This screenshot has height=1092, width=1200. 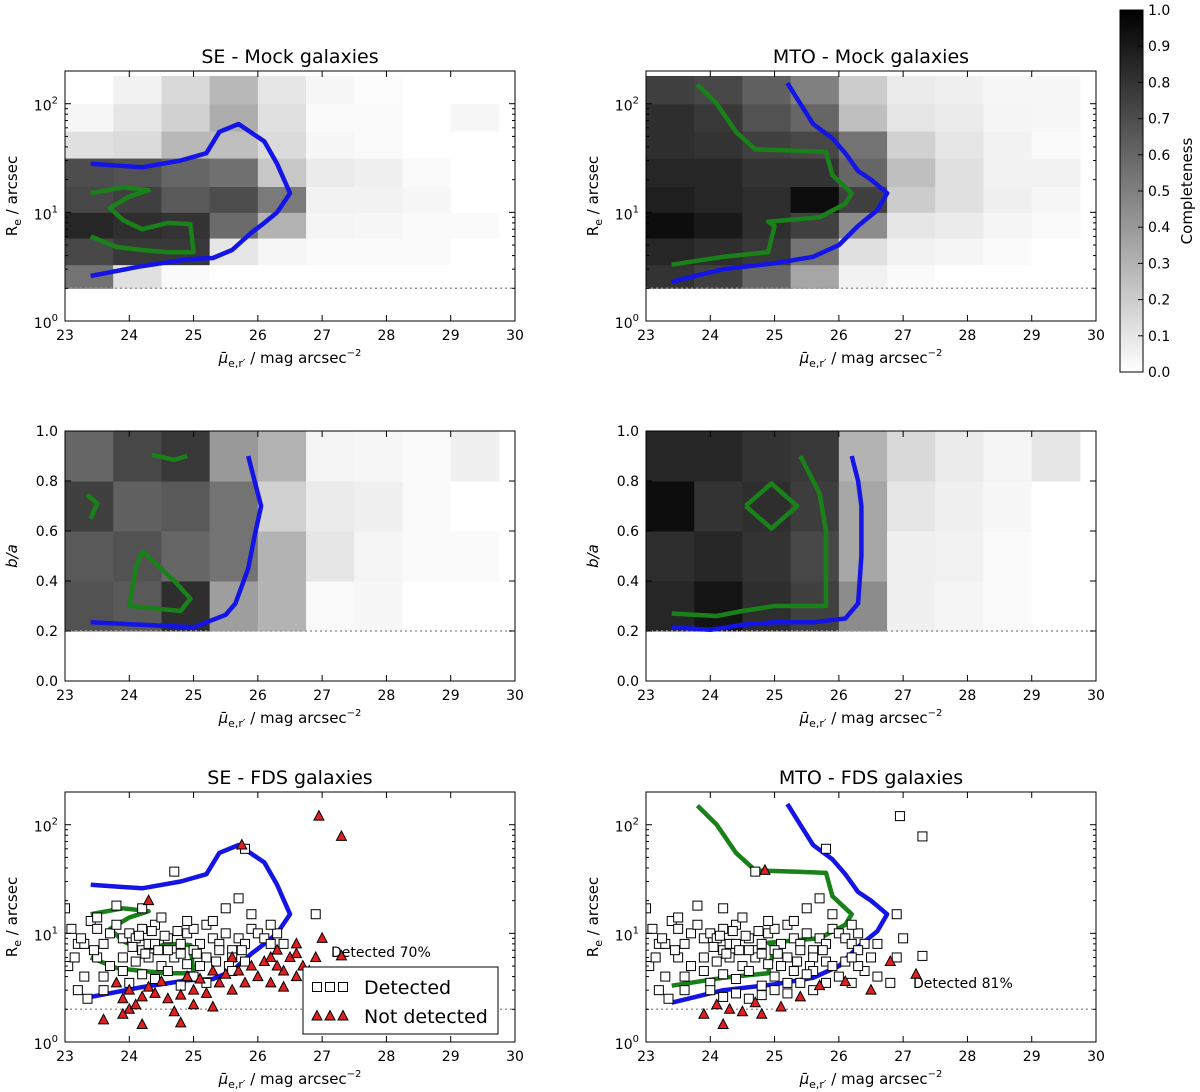 What do you see at coordinates (871, 57) in the screenshot?
I see `panel-title: MTO - Mock galaxies` at bounding box center [871, 57].